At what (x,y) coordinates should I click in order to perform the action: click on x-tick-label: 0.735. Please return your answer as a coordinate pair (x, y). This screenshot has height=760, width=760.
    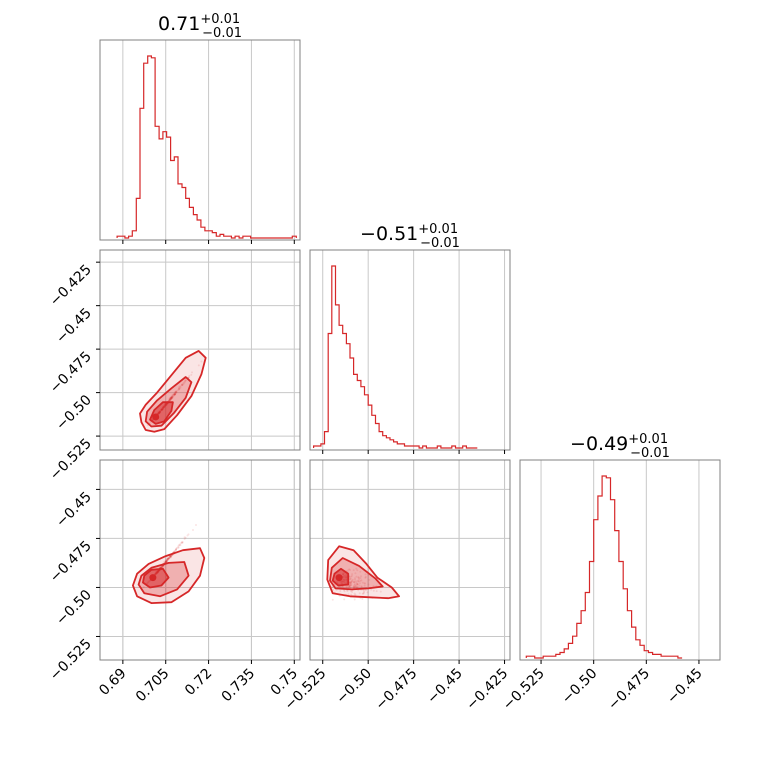
    Looking at the image, I should click on (239, 686).